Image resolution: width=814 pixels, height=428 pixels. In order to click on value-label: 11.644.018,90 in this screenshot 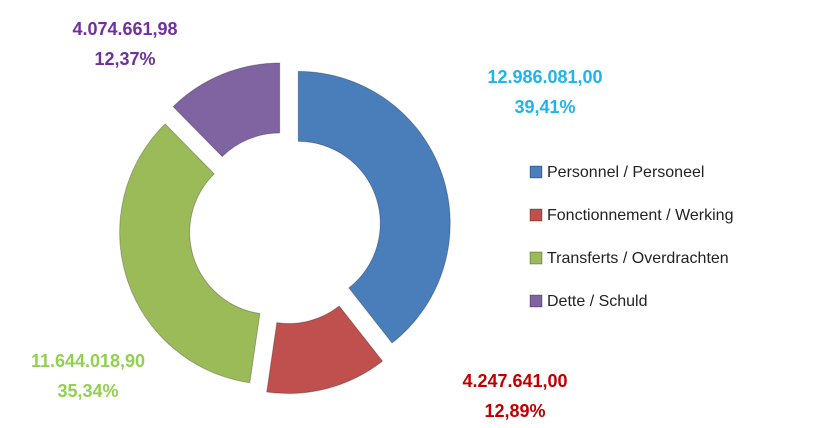, I will do `click(88, 361)`.